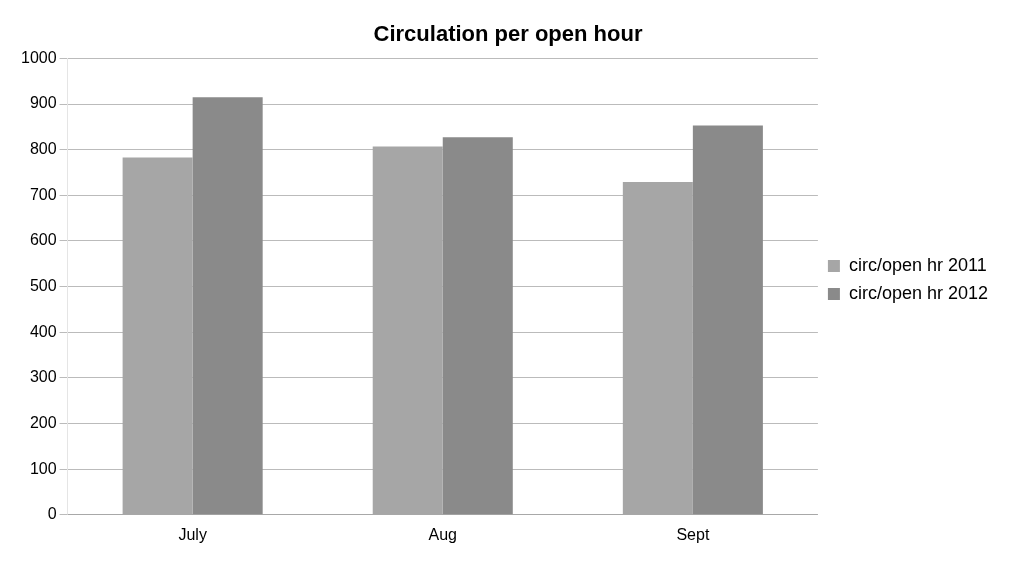 The image size is (1029, 571). Describe the element at coordinates (52, 514) in the screenshot. I see `y-tick-label: 0` at that location.